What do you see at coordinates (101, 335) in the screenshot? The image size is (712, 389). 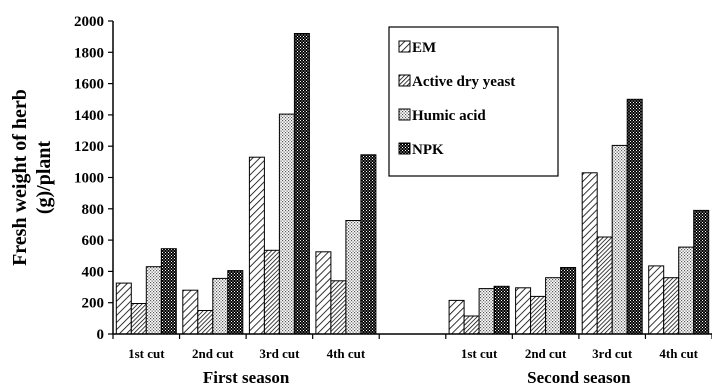 I see `y-tick-label: 0` at bounding box center [101, 335].